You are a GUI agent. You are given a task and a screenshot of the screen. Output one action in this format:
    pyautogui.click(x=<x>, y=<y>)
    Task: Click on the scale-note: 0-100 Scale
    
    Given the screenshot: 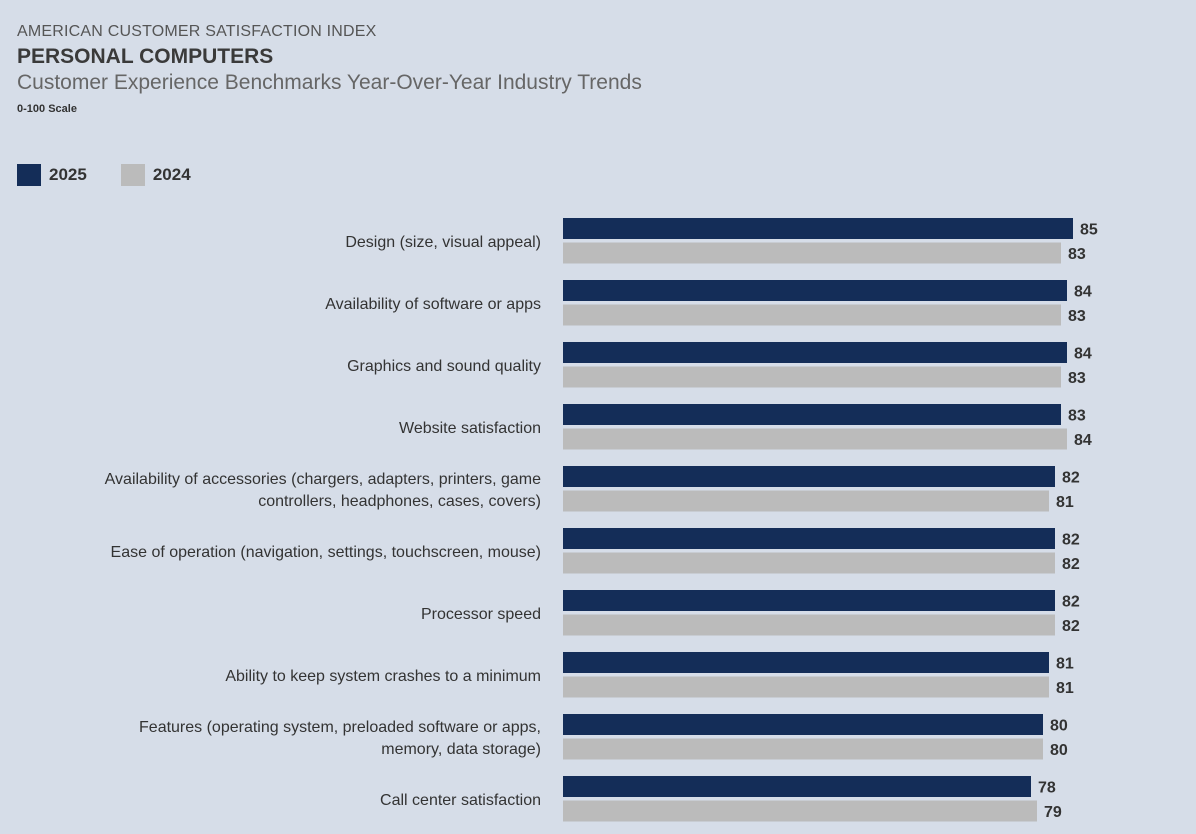 What is the action you would take?
    pyautogui.click(x=47, y=109)
    